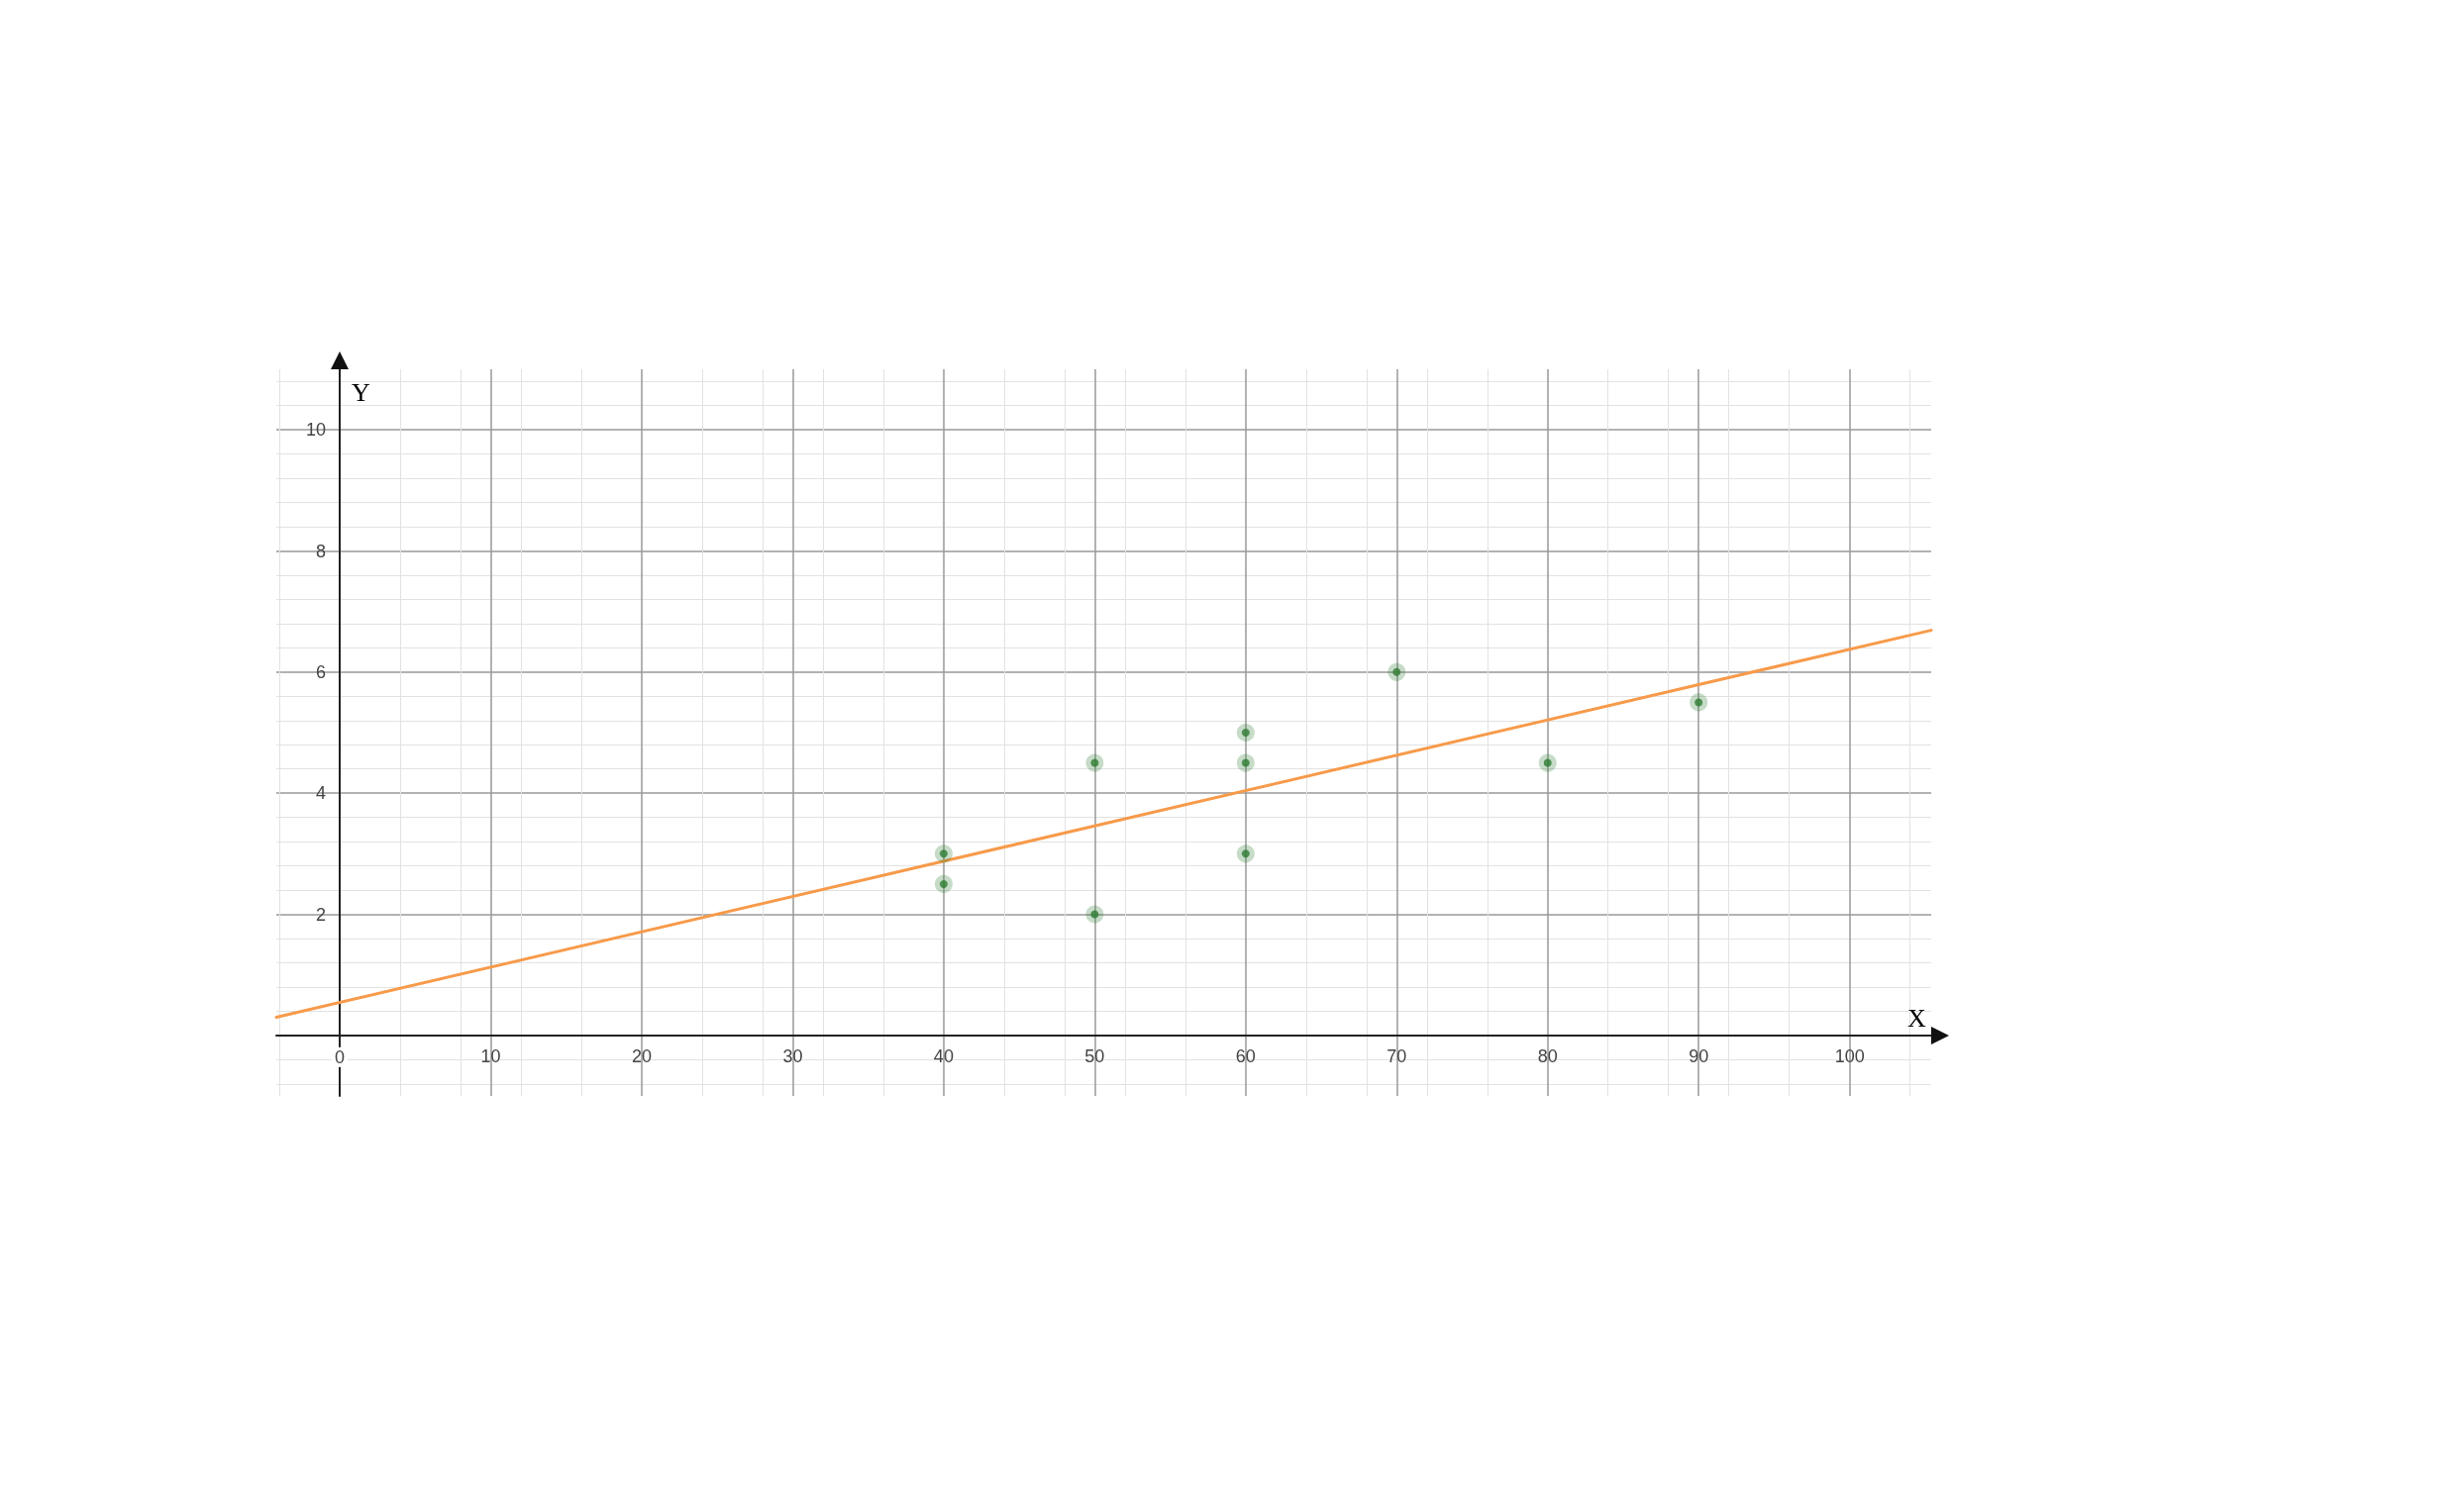 The image size is (2464, 1489). I want to click on y-tick-label: 8, so click(322, 551).